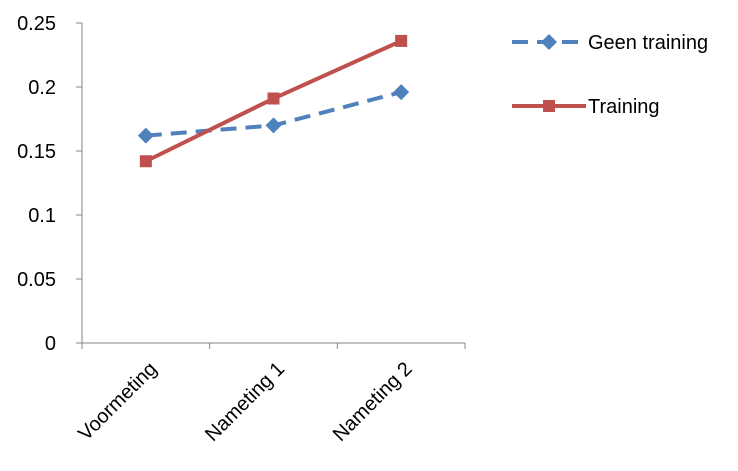 The image size is (738, 471). Describe the element at coordinates (610, 75) in the screenshot. I see `legend: Geen training Training` at that location.